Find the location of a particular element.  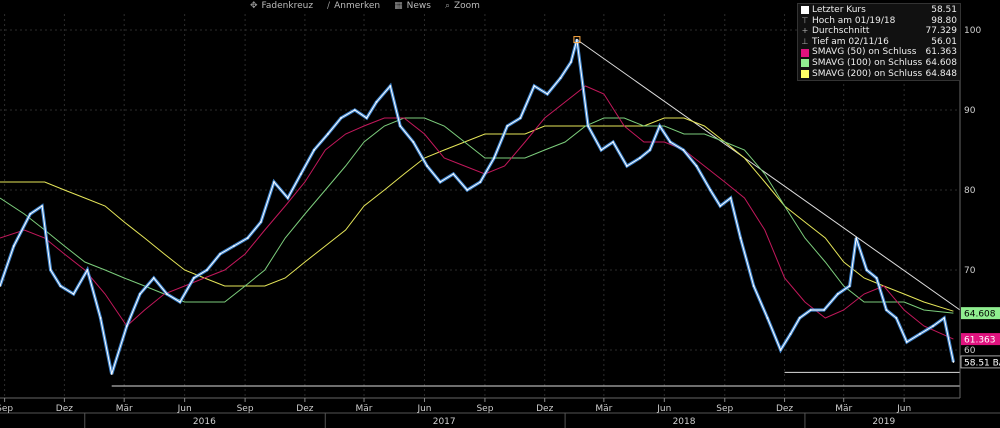

value-tags: 64.608 61.363 58.51 BA is located at coordinates (980, 338).